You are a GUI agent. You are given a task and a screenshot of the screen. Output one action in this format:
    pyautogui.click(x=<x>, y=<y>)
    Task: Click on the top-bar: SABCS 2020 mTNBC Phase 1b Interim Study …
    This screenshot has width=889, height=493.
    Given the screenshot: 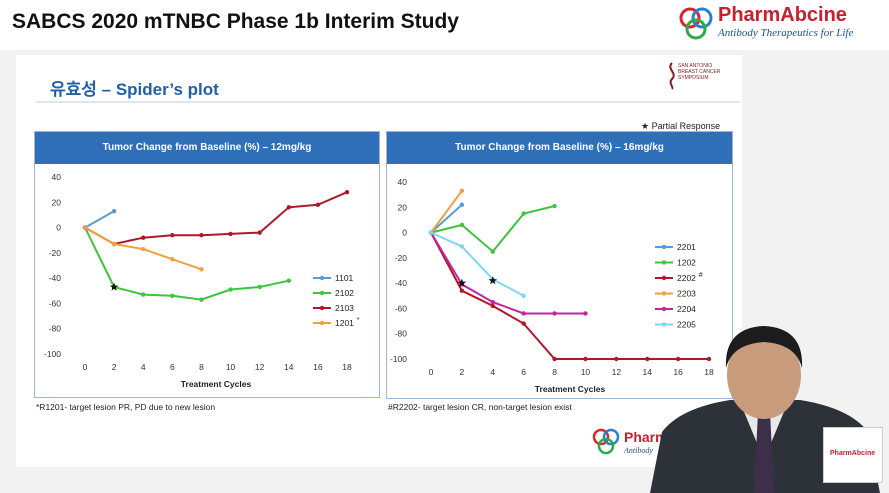 What is the action you would take?
    pyautogui.click(x=444, y=25)
    